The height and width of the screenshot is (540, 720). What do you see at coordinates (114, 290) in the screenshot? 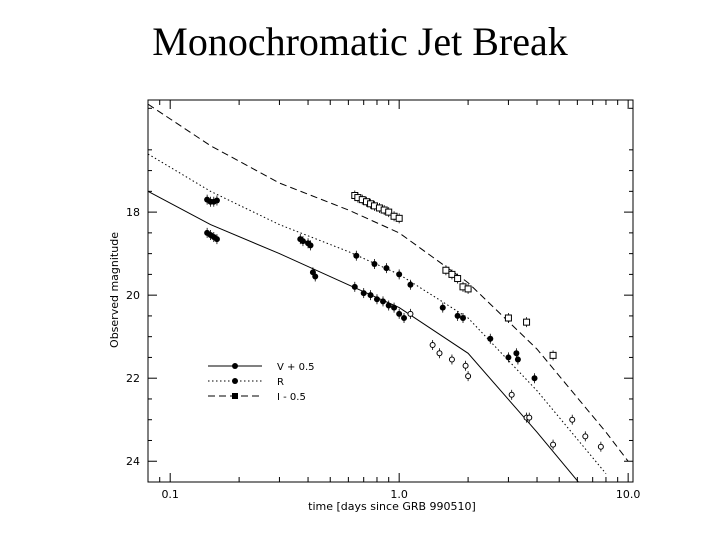
I see `y-axis-title: Observed magnitude` at bounding box center [114, 290].